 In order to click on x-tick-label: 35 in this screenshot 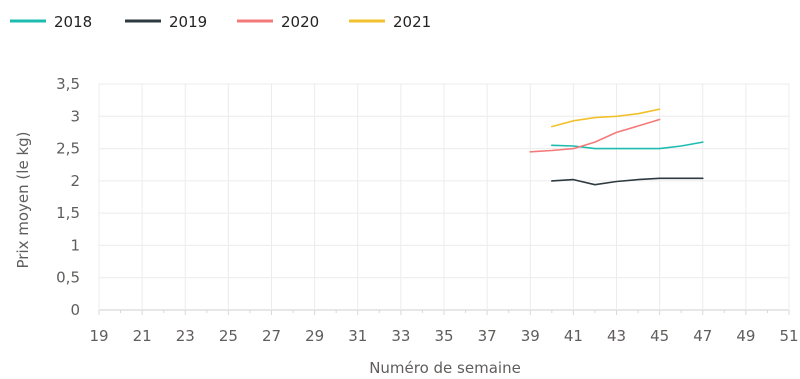, I will do `click(443, 336)`.